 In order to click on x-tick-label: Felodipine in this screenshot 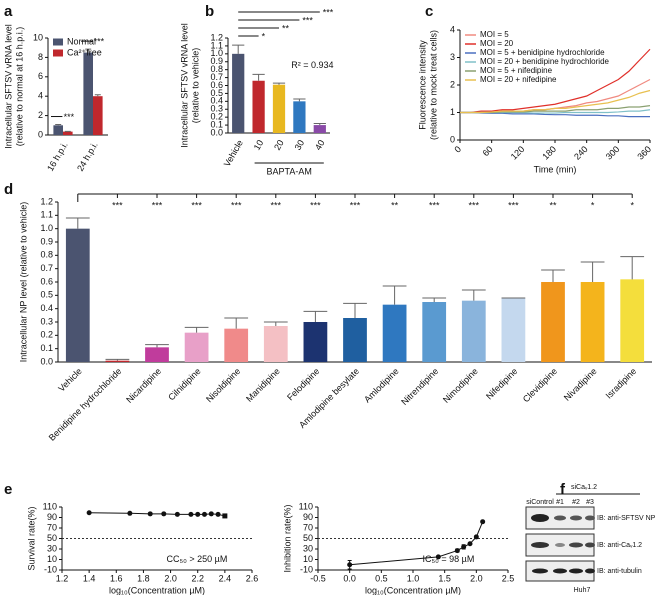, I will do `click(303, 384)`.